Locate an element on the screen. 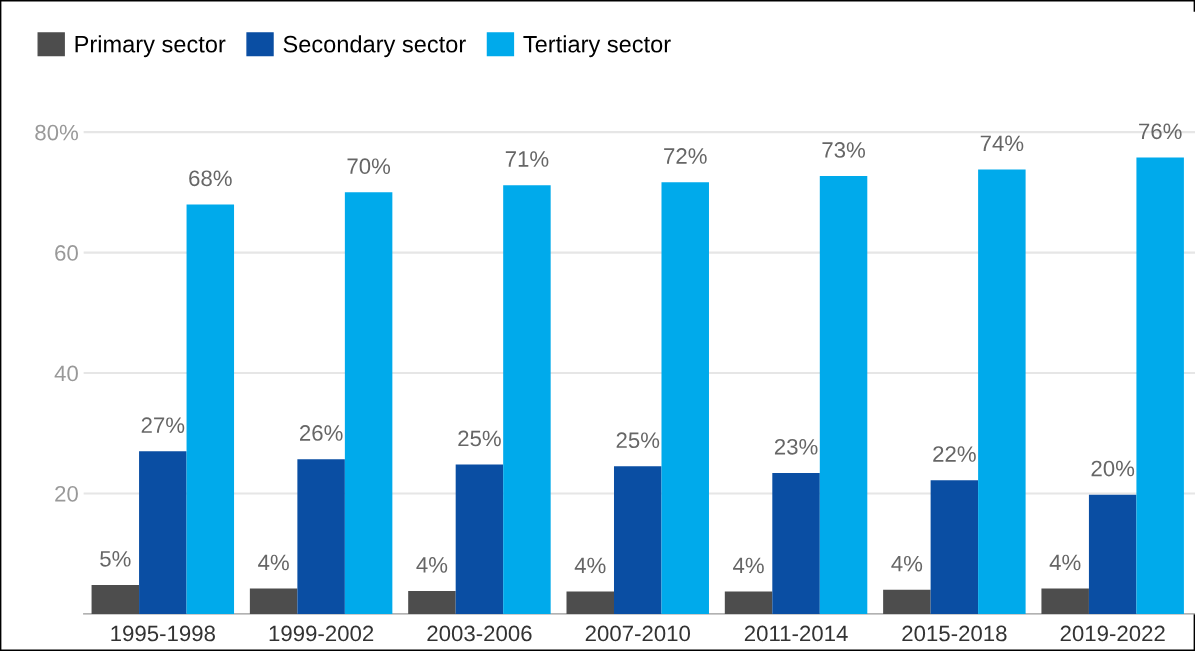 The width and height of the screenshot is (1195, 651). data-label: 71% is located at coordinates (527, 159).